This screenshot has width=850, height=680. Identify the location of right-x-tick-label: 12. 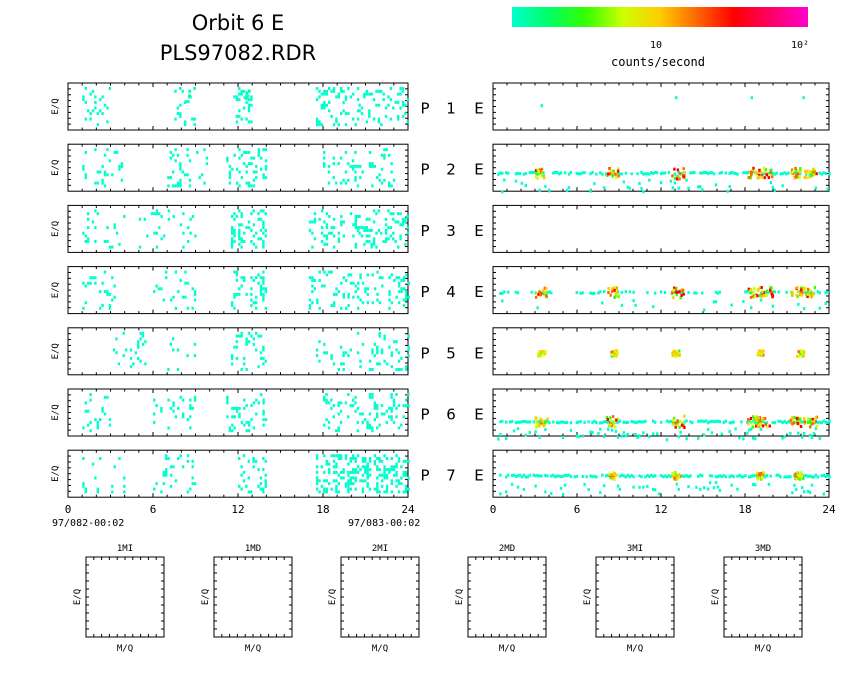
(660, 509).